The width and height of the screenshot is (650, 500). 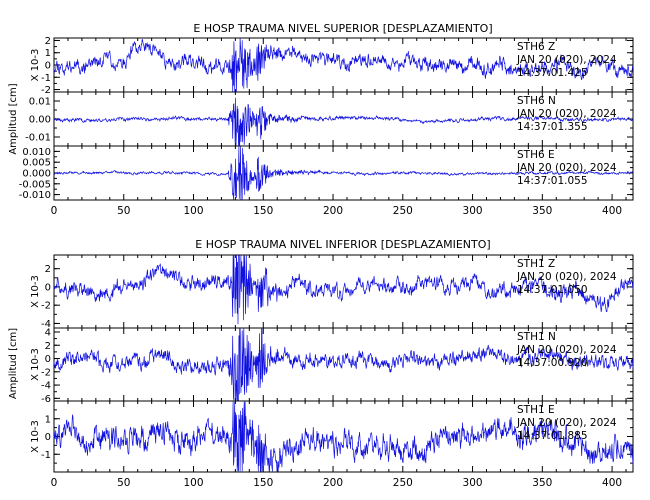 What do you see at coordinates (36, 163) in the screenshot?
I see `y-tick-label: 0.005` at bounding box center [36, 163].